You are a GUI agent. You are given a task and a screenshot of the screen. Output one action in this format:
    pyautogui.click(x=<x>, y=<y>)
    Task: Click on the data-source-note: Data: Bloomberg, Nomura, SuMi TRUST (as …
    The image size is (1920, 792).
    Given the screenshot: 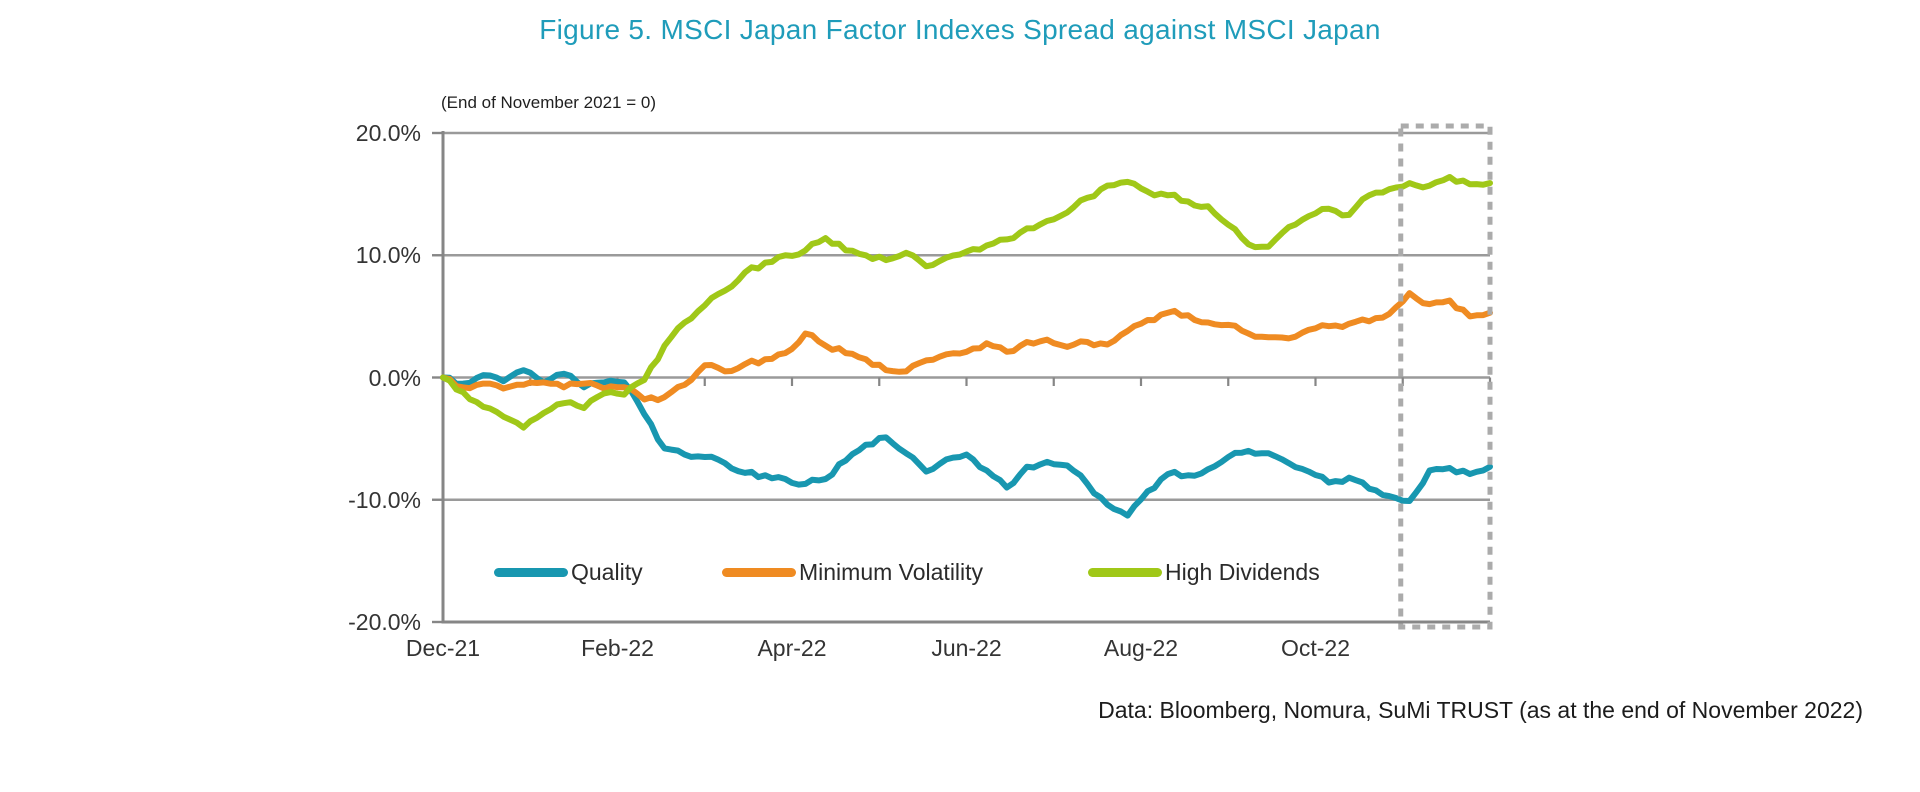 What is the action you would take?
    pyautogui.click(x=1480, y=710)
    